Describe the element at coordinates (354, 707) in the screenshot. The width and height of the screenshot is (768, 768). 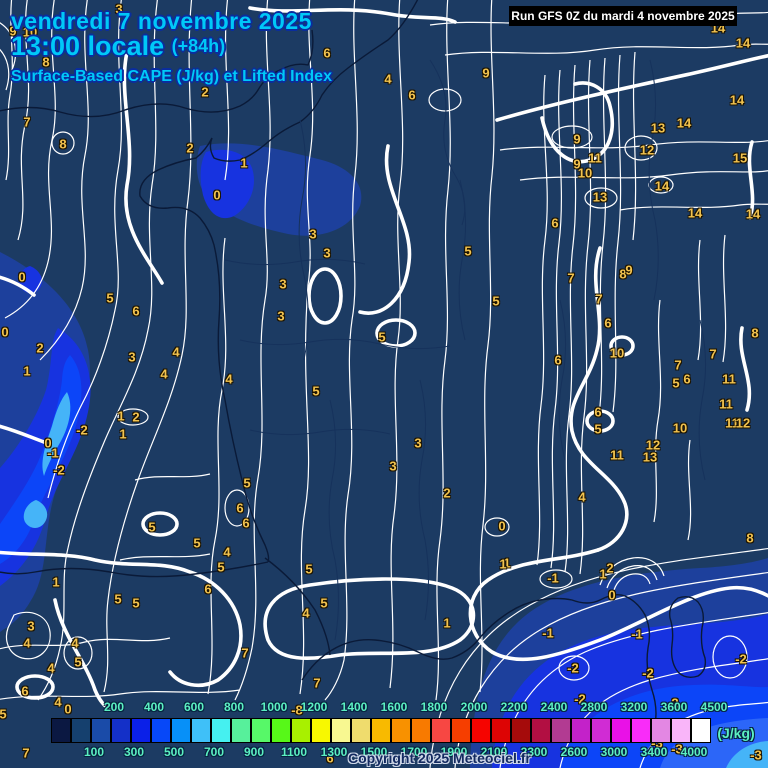
I see `scale-tick-label: 1400` at that location.